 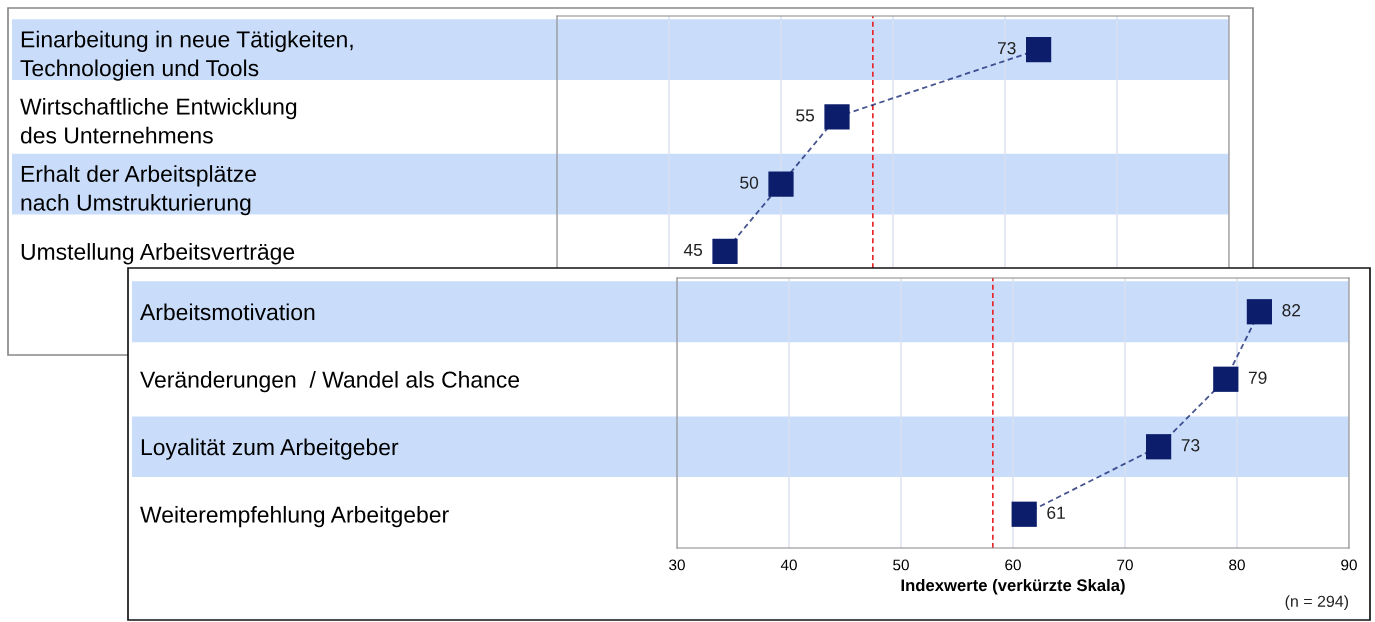 What do you see at coordinates (901, 565) in the screenshot?
I see `x-tick-label: 50` at bounding box center [901, 565].